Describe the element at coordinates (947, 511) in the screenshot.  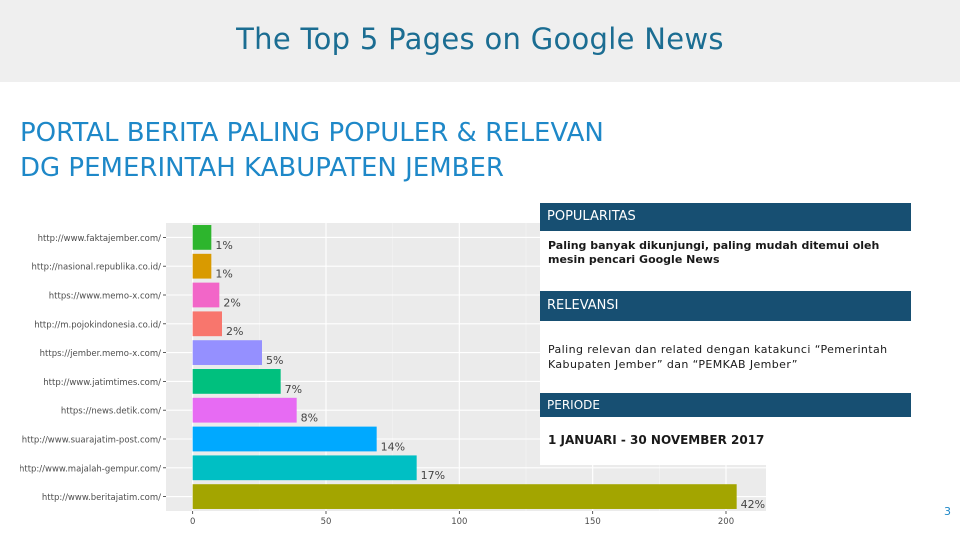
I see `page-number: 3` at that location.